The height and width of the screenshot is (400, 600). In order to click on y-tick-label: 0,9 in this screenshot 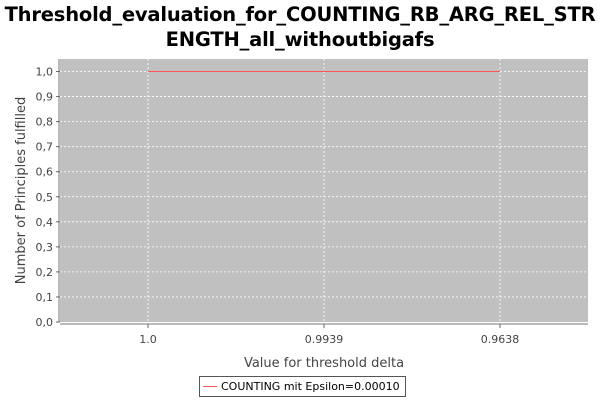, I will do `click(45, 97)`.